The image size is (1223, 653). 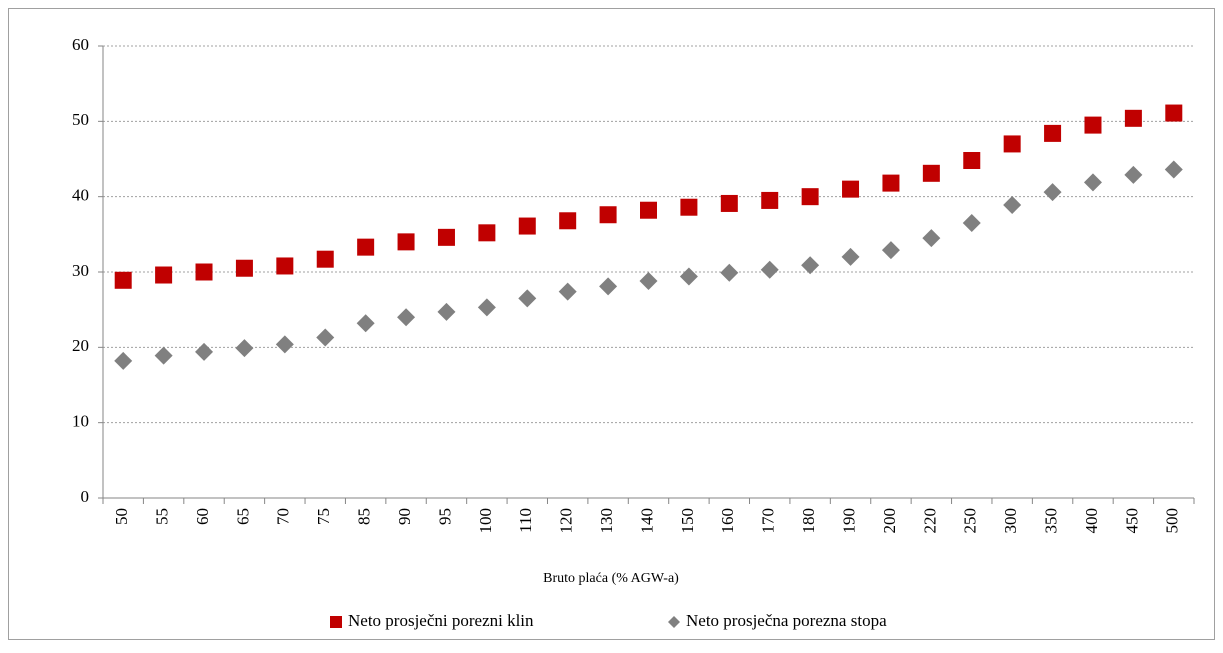 What do you see at coordinates (85, 496) in the screenshot?
I see `y-tick-label: 0` at bounding box center [85, 496].